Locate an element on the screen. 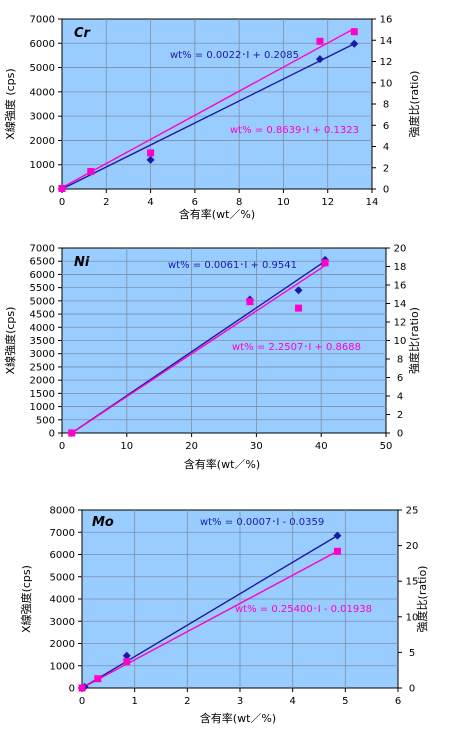 Image resolution: width=450 pixels, height=744 pixels. y-right-tick-label: 5 is located at coordinates (412, 653).